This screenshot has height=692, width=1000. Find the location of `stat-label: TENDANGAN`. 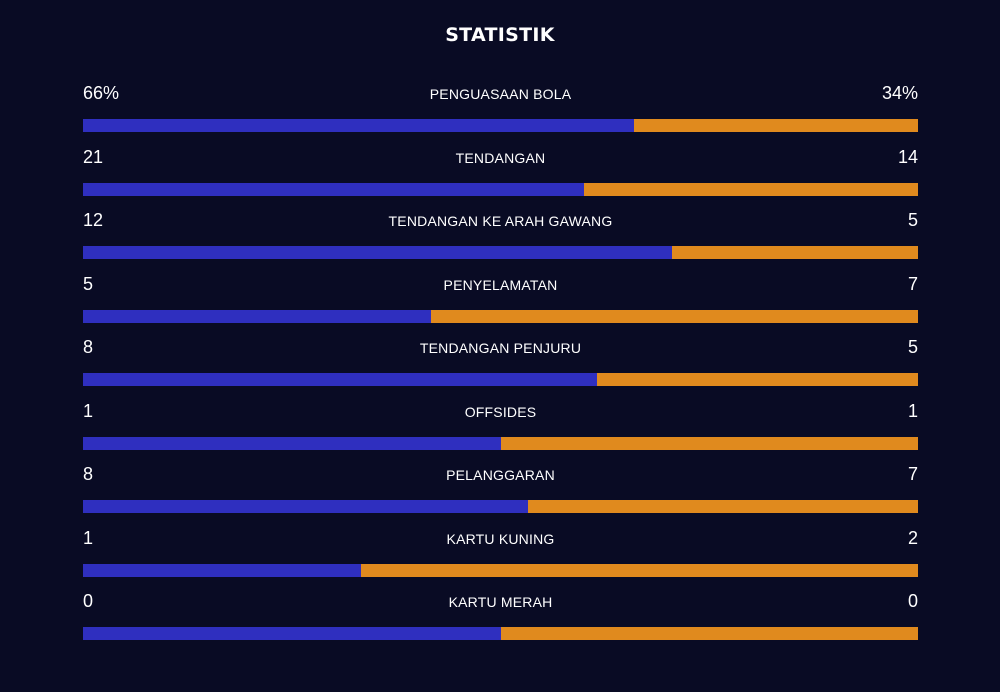

stat-label: TENDANGAN is located at coordinates (500, 157).